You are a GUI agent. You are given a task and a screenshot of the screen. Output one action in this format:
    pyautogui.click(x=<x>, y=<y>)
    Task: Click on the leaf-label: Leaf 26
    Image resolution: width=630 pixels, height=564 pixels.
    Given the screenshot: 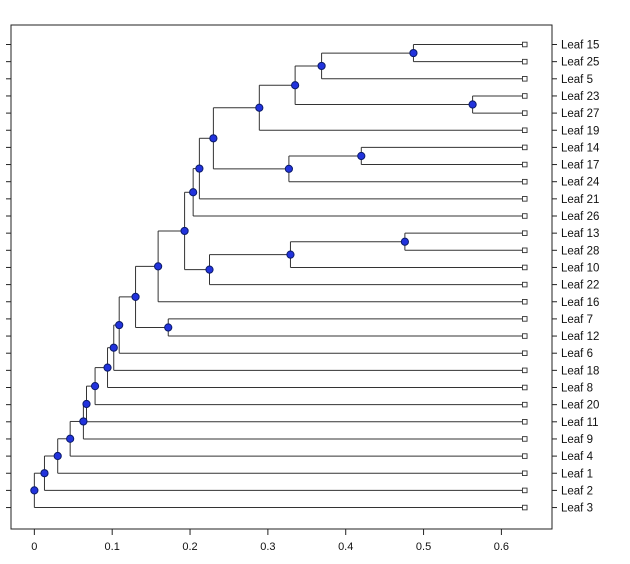 What is the action you would take?
    pyautogui.click(x=580, y=217)
    